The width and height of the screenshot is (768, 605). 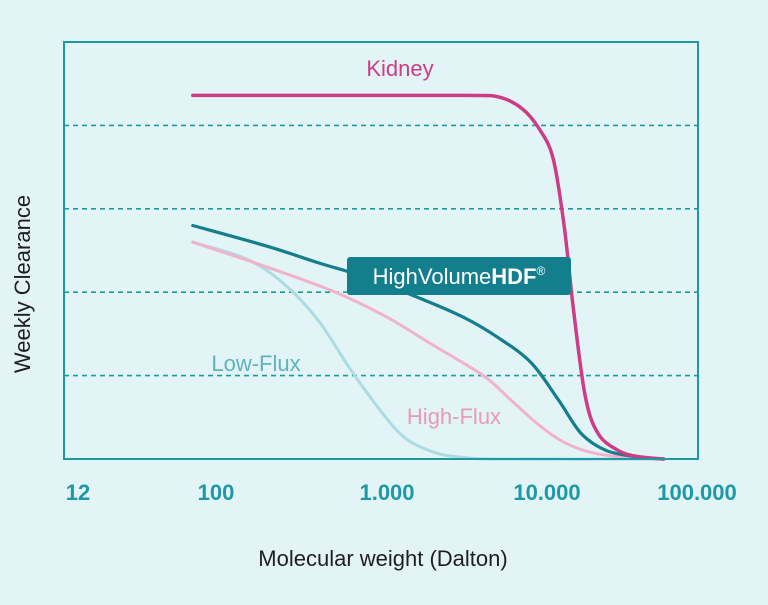 I want to click on hdf-badge: HighVolumeHDF®, so click(x=459, y=276).